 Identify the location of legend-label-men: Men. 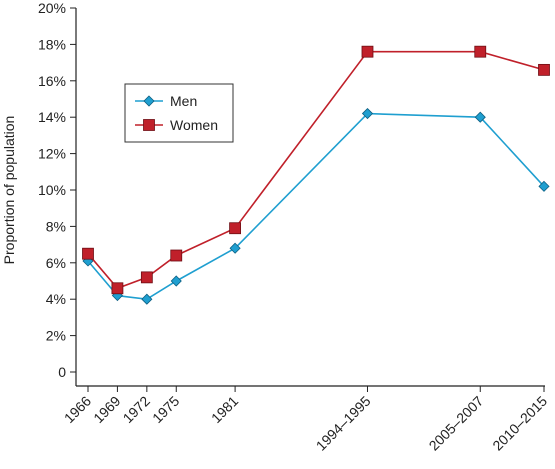
(183, 101).